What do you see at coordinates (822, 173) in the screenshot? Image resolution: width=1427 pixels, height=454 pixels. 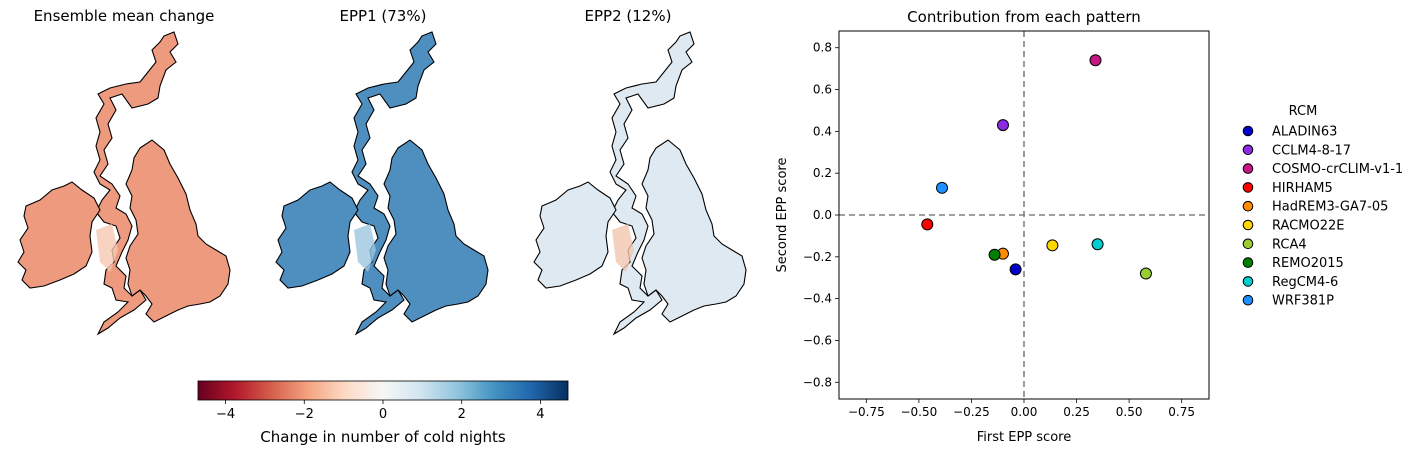 I see `y-tick-label: 0.2` at bounding box center [822, 173].